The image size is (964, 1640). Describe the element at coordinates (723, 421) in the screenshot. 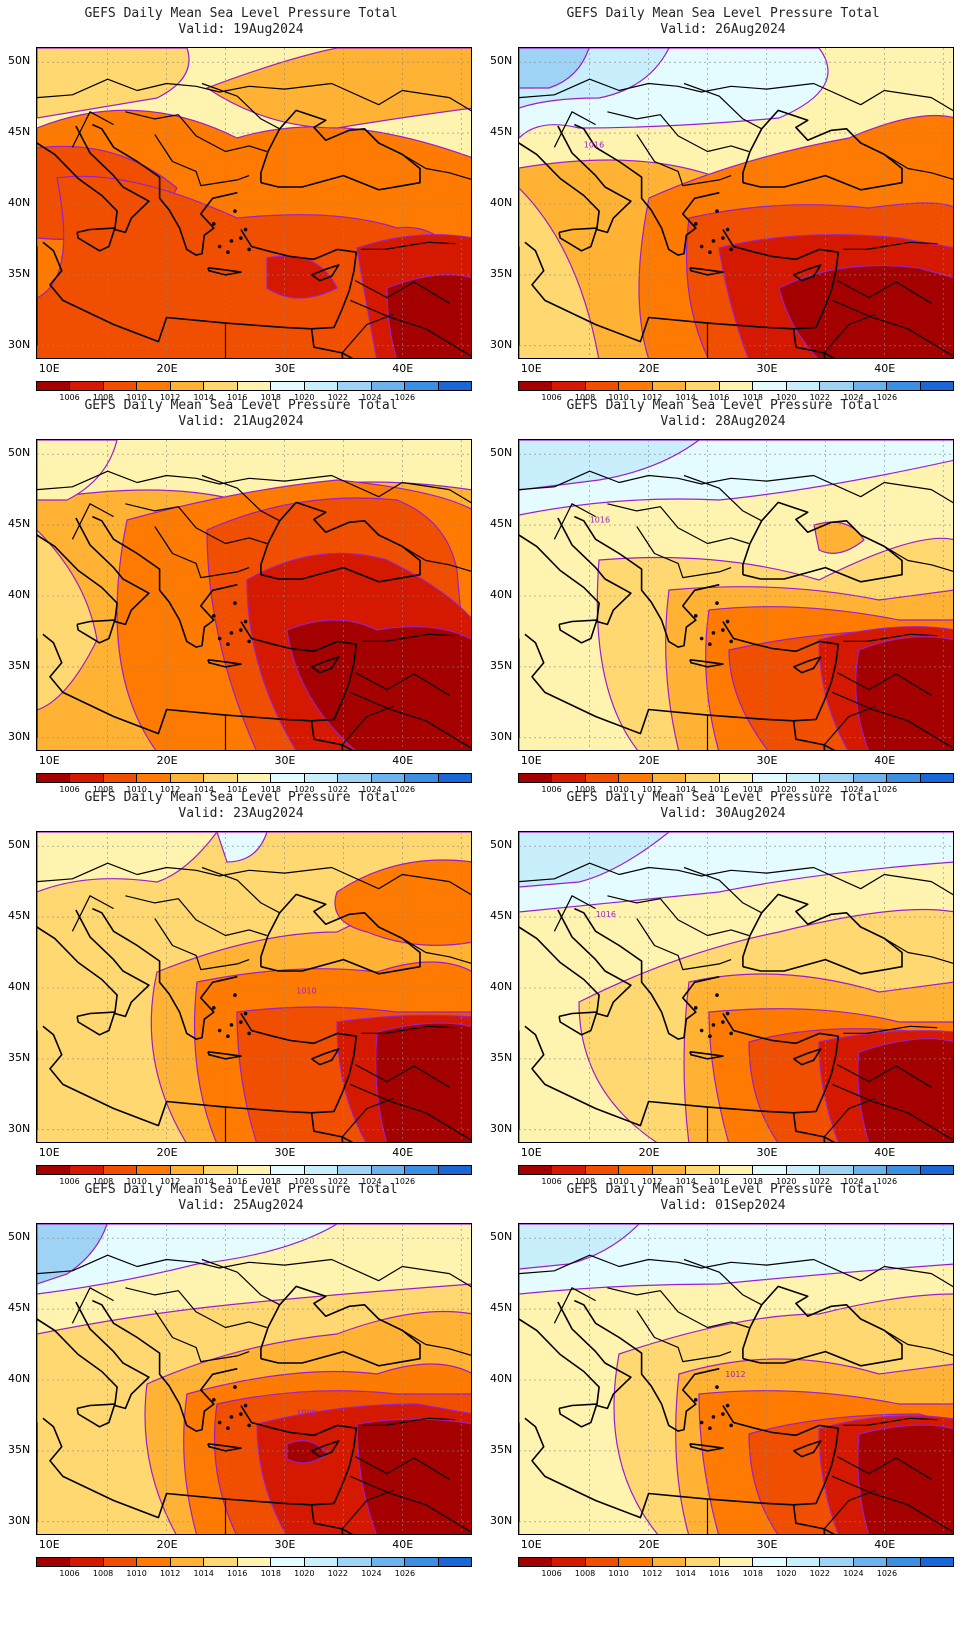

I see `panel-valid-date: Valid: 28Aug2024` at that location.